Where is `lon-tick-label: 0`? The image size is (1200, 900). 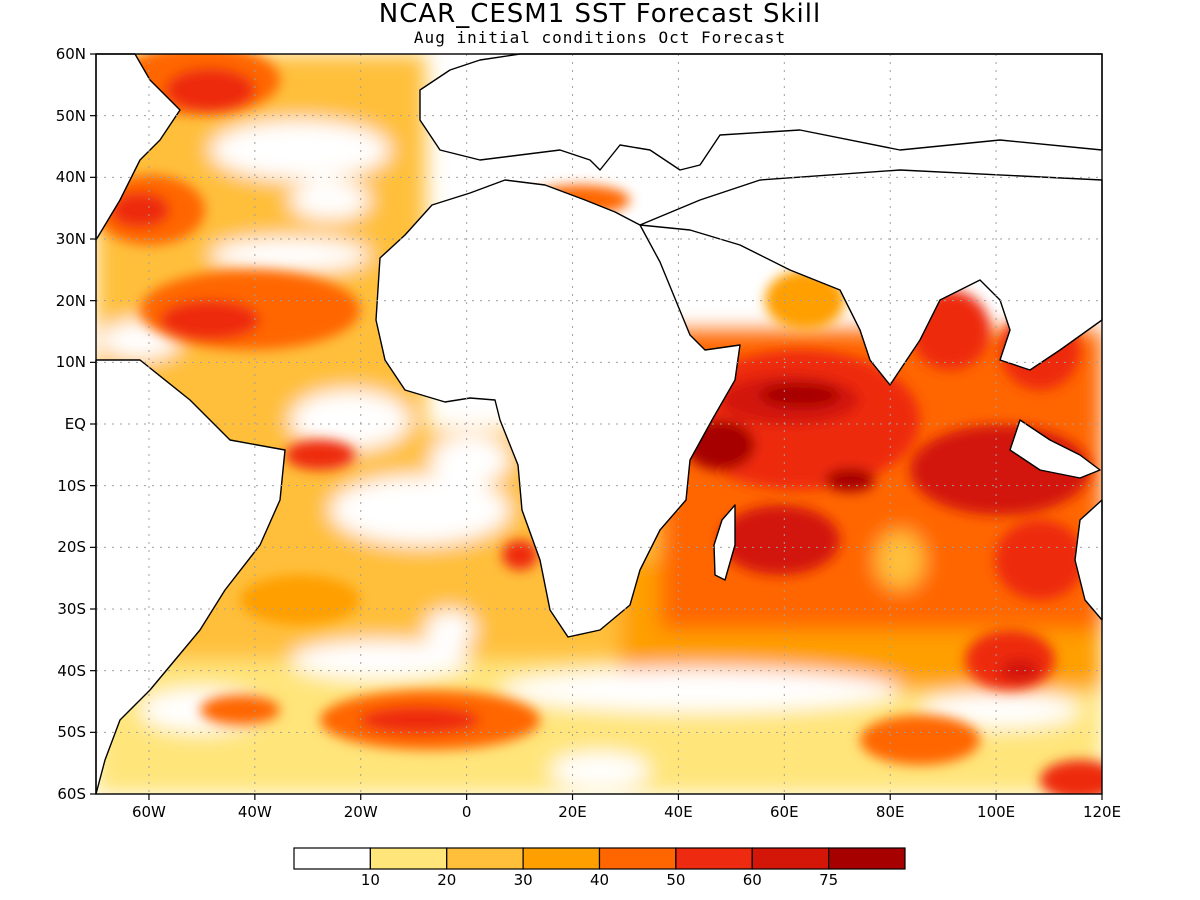
lon-tick-label: 0 is located at coordinates (466, 812).